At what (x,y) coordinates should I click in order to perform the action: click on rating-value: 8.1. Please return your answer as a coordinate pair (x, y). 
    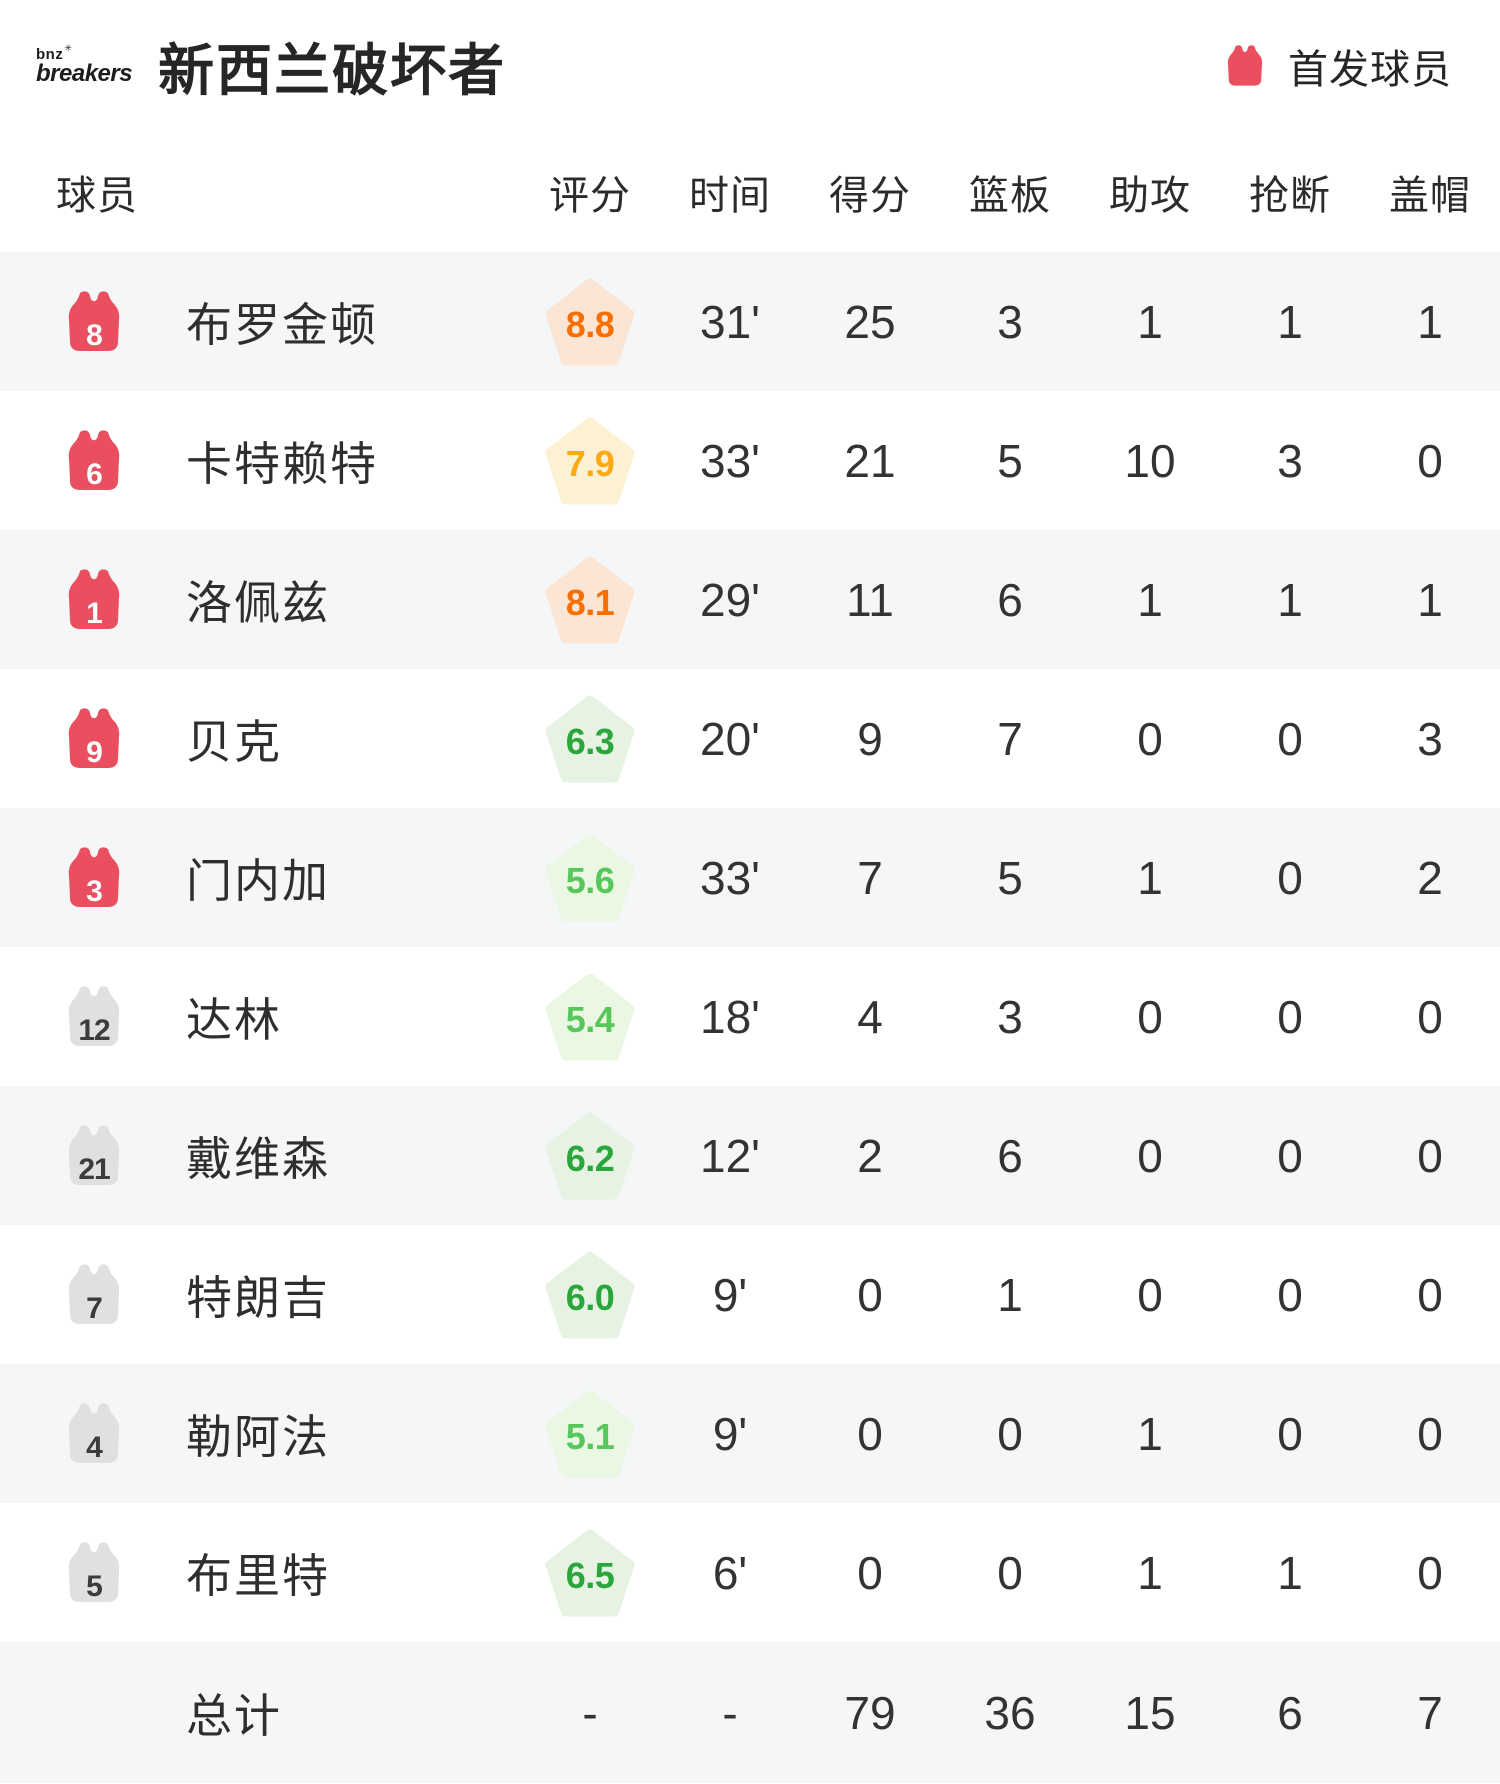
    Looking at the image, I should click on (590, 602).